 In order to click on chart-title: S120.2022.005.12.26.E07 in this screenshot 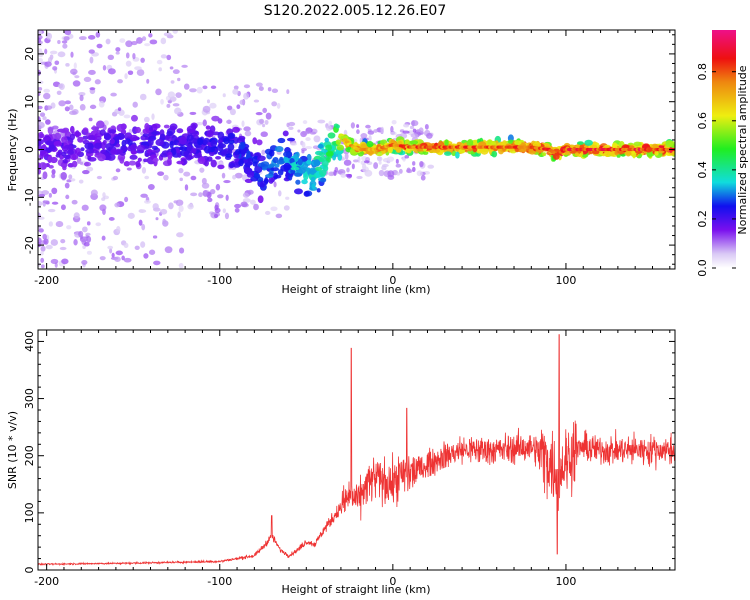, I will do `click(355, 11)`.